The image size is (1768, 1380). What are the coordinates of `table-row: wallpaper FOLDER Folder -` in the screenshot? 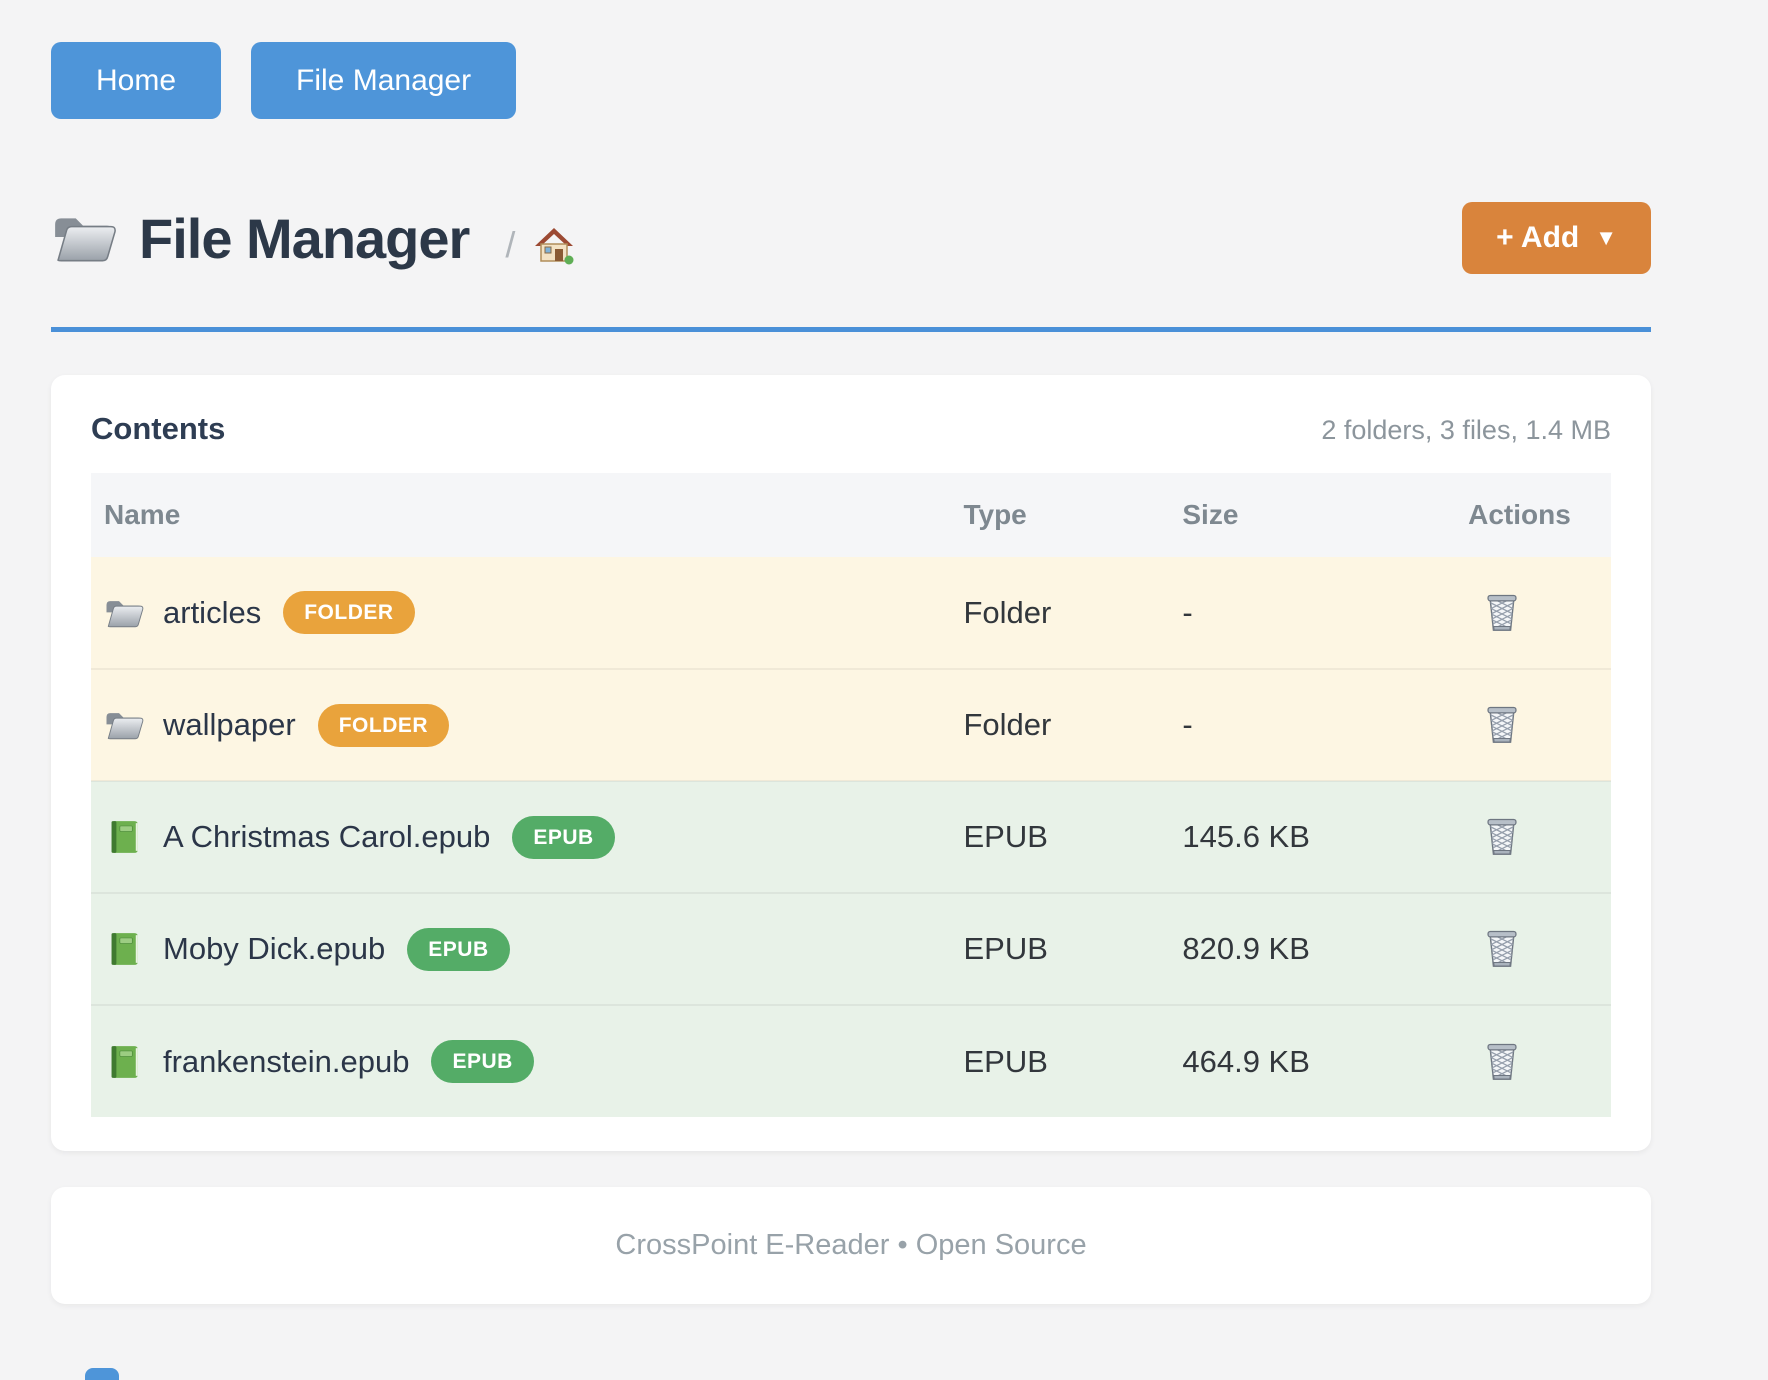 It's located at (851, 725).